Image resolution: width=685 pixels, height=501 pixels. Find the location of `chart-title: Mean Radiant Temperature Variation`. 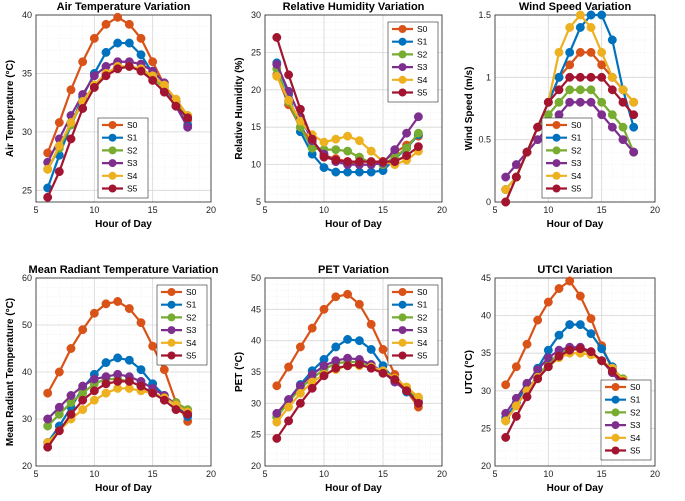

chart-title: Mean Radiant Temperature Variation is located at coordinates (124, 270).